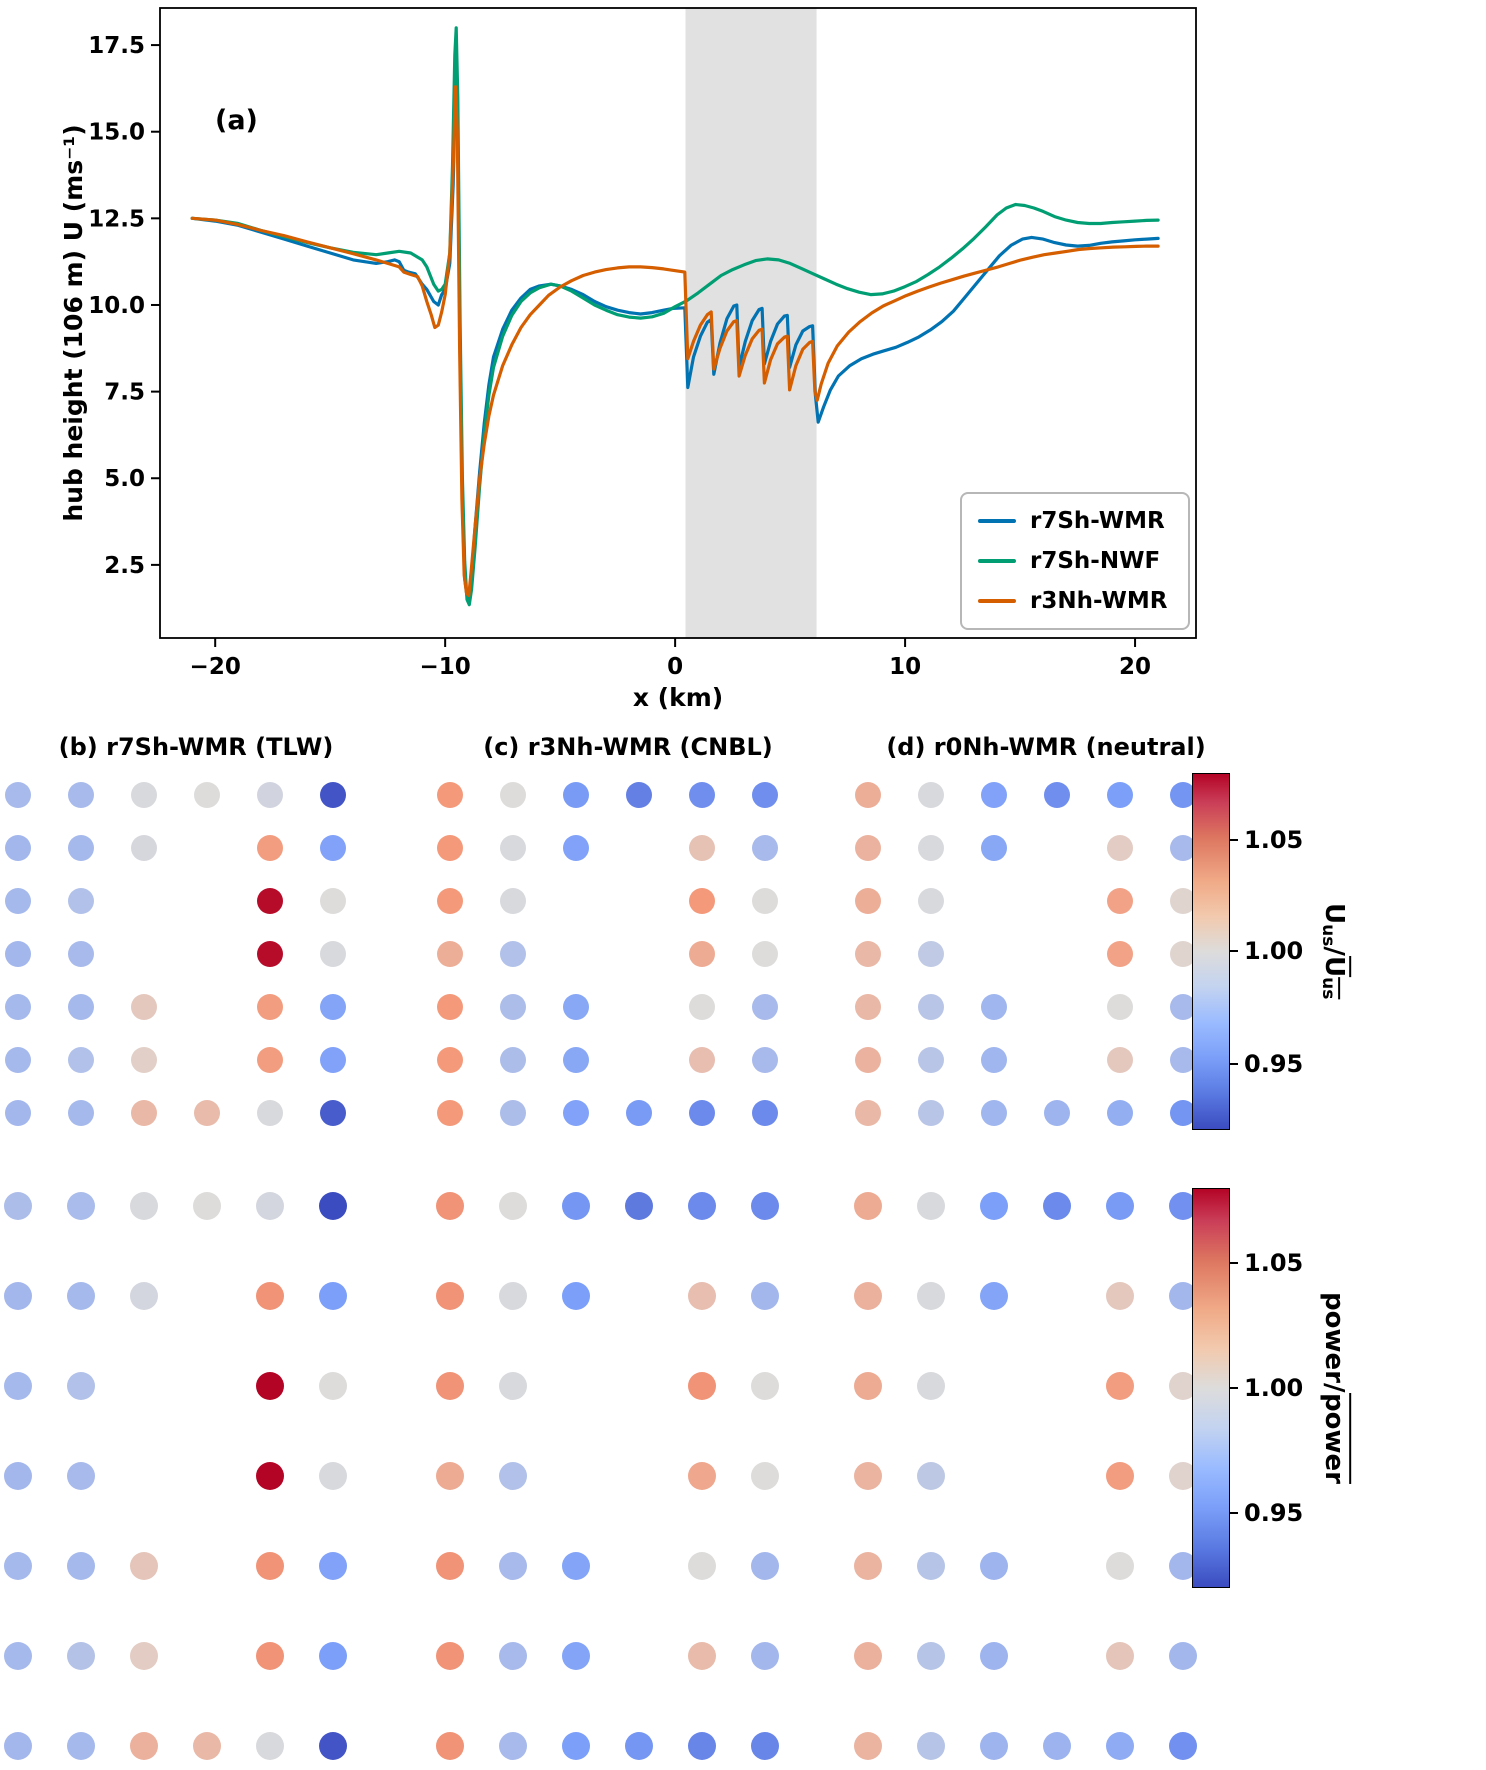 The height and width of the screenshot is (1770, 1486). I want to click on x-tick-label: −20, so click(215, 667).